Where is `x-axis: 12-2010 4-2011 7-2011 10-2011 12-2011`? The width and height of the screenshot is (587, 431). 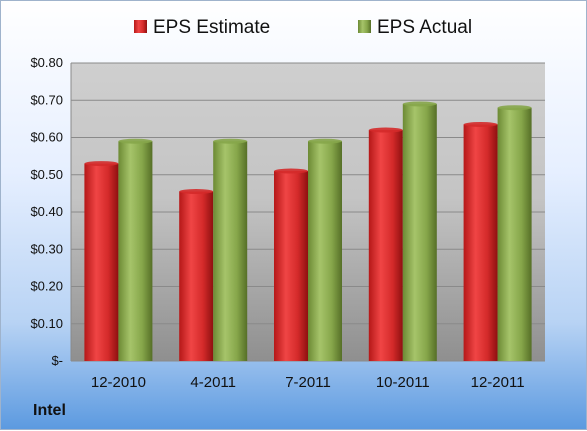
x-axis: 12-2010 4-2011 7-2011 10-2011 12-2011 is located at coordinates (308, 382).